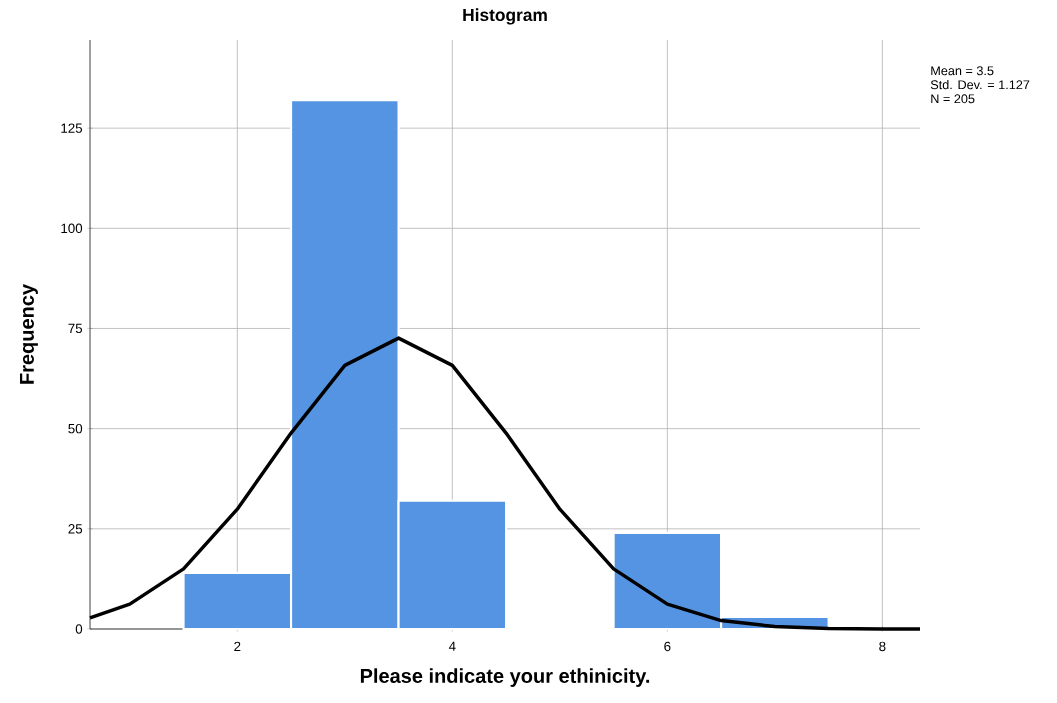  I want to click on x-tick-label: 2, so click(237, 646).